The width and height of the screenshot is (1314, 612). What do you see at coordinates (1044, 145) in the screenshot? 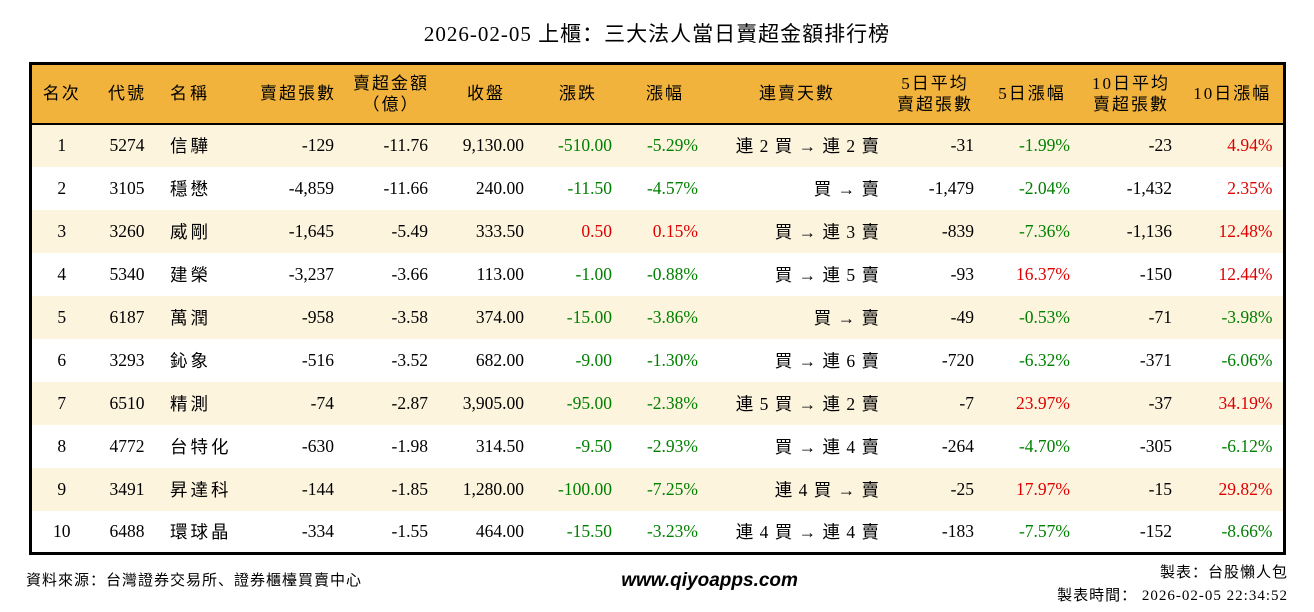
I see `cell-pct5: -1.99%` at bounding box center [1044, 145].